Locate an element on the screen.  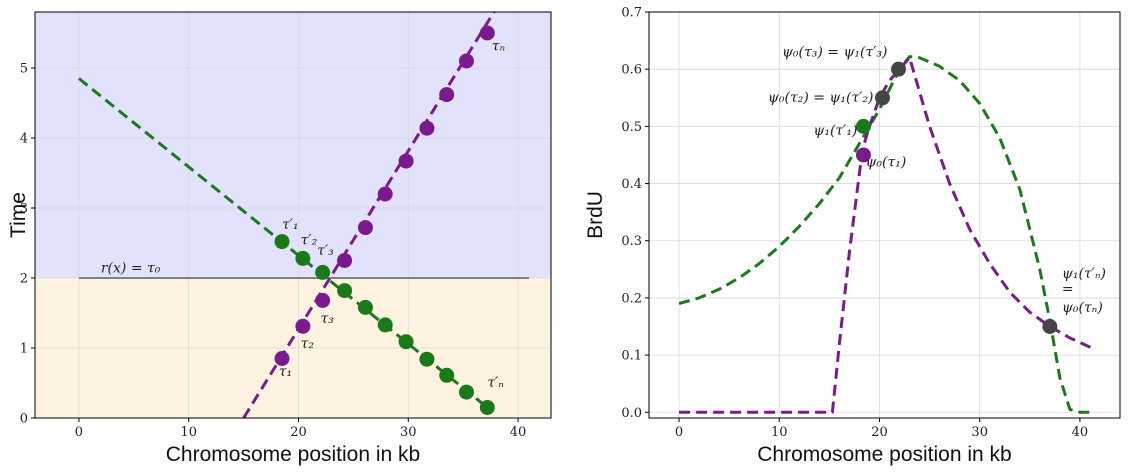
annotation-label: τ′ₙ is located at coordinates (495, 383).